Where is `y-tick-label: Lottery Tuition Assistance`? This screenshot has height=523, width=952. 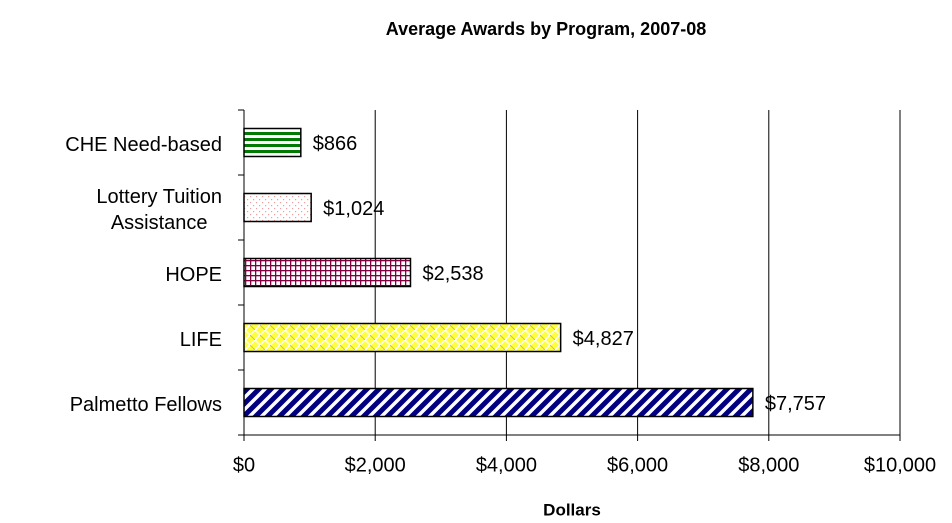
y-tick-label: Lottery Tuition Assistance is located at coordinates (159, 209).